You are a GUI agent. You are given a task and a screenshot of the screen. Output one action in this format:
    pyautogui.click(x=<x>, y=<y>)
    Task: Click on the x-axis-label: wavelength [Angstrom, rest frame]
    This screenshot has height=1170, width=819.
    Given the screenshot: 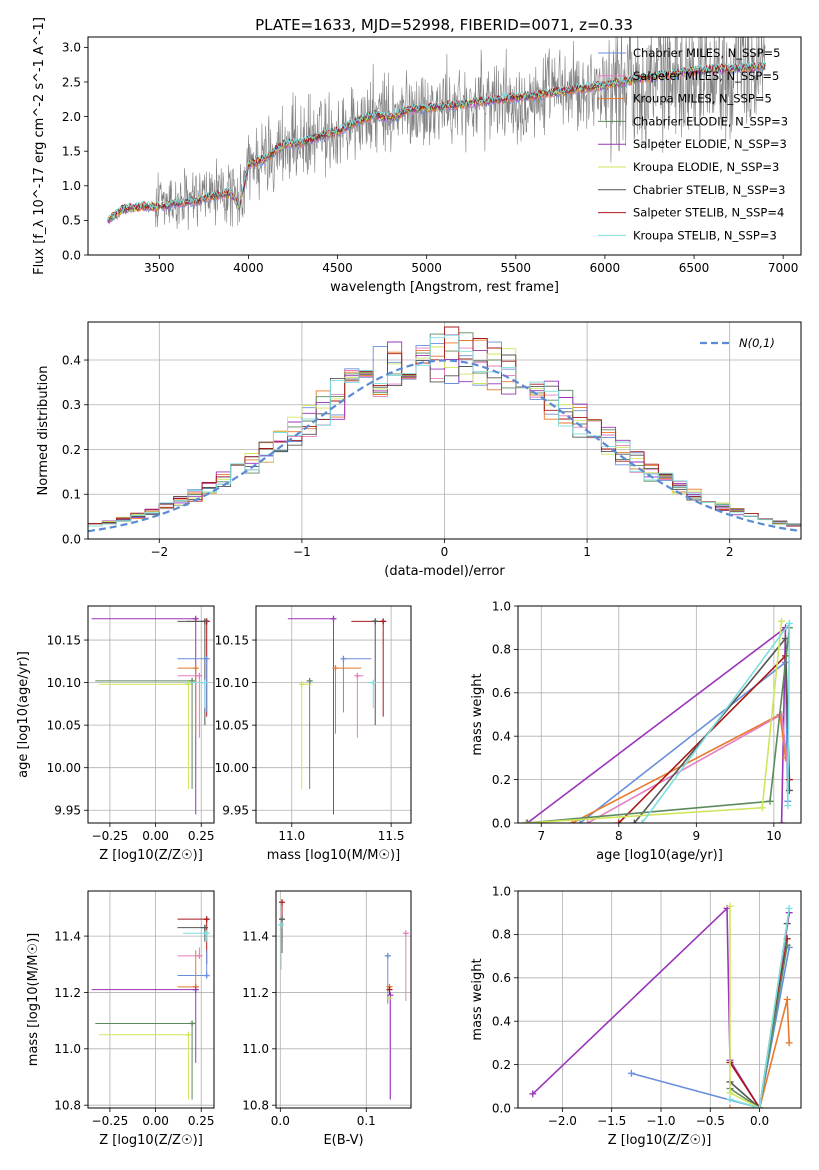 What is the action you would take?
    pyautogui.click(x=444, y=287)
    